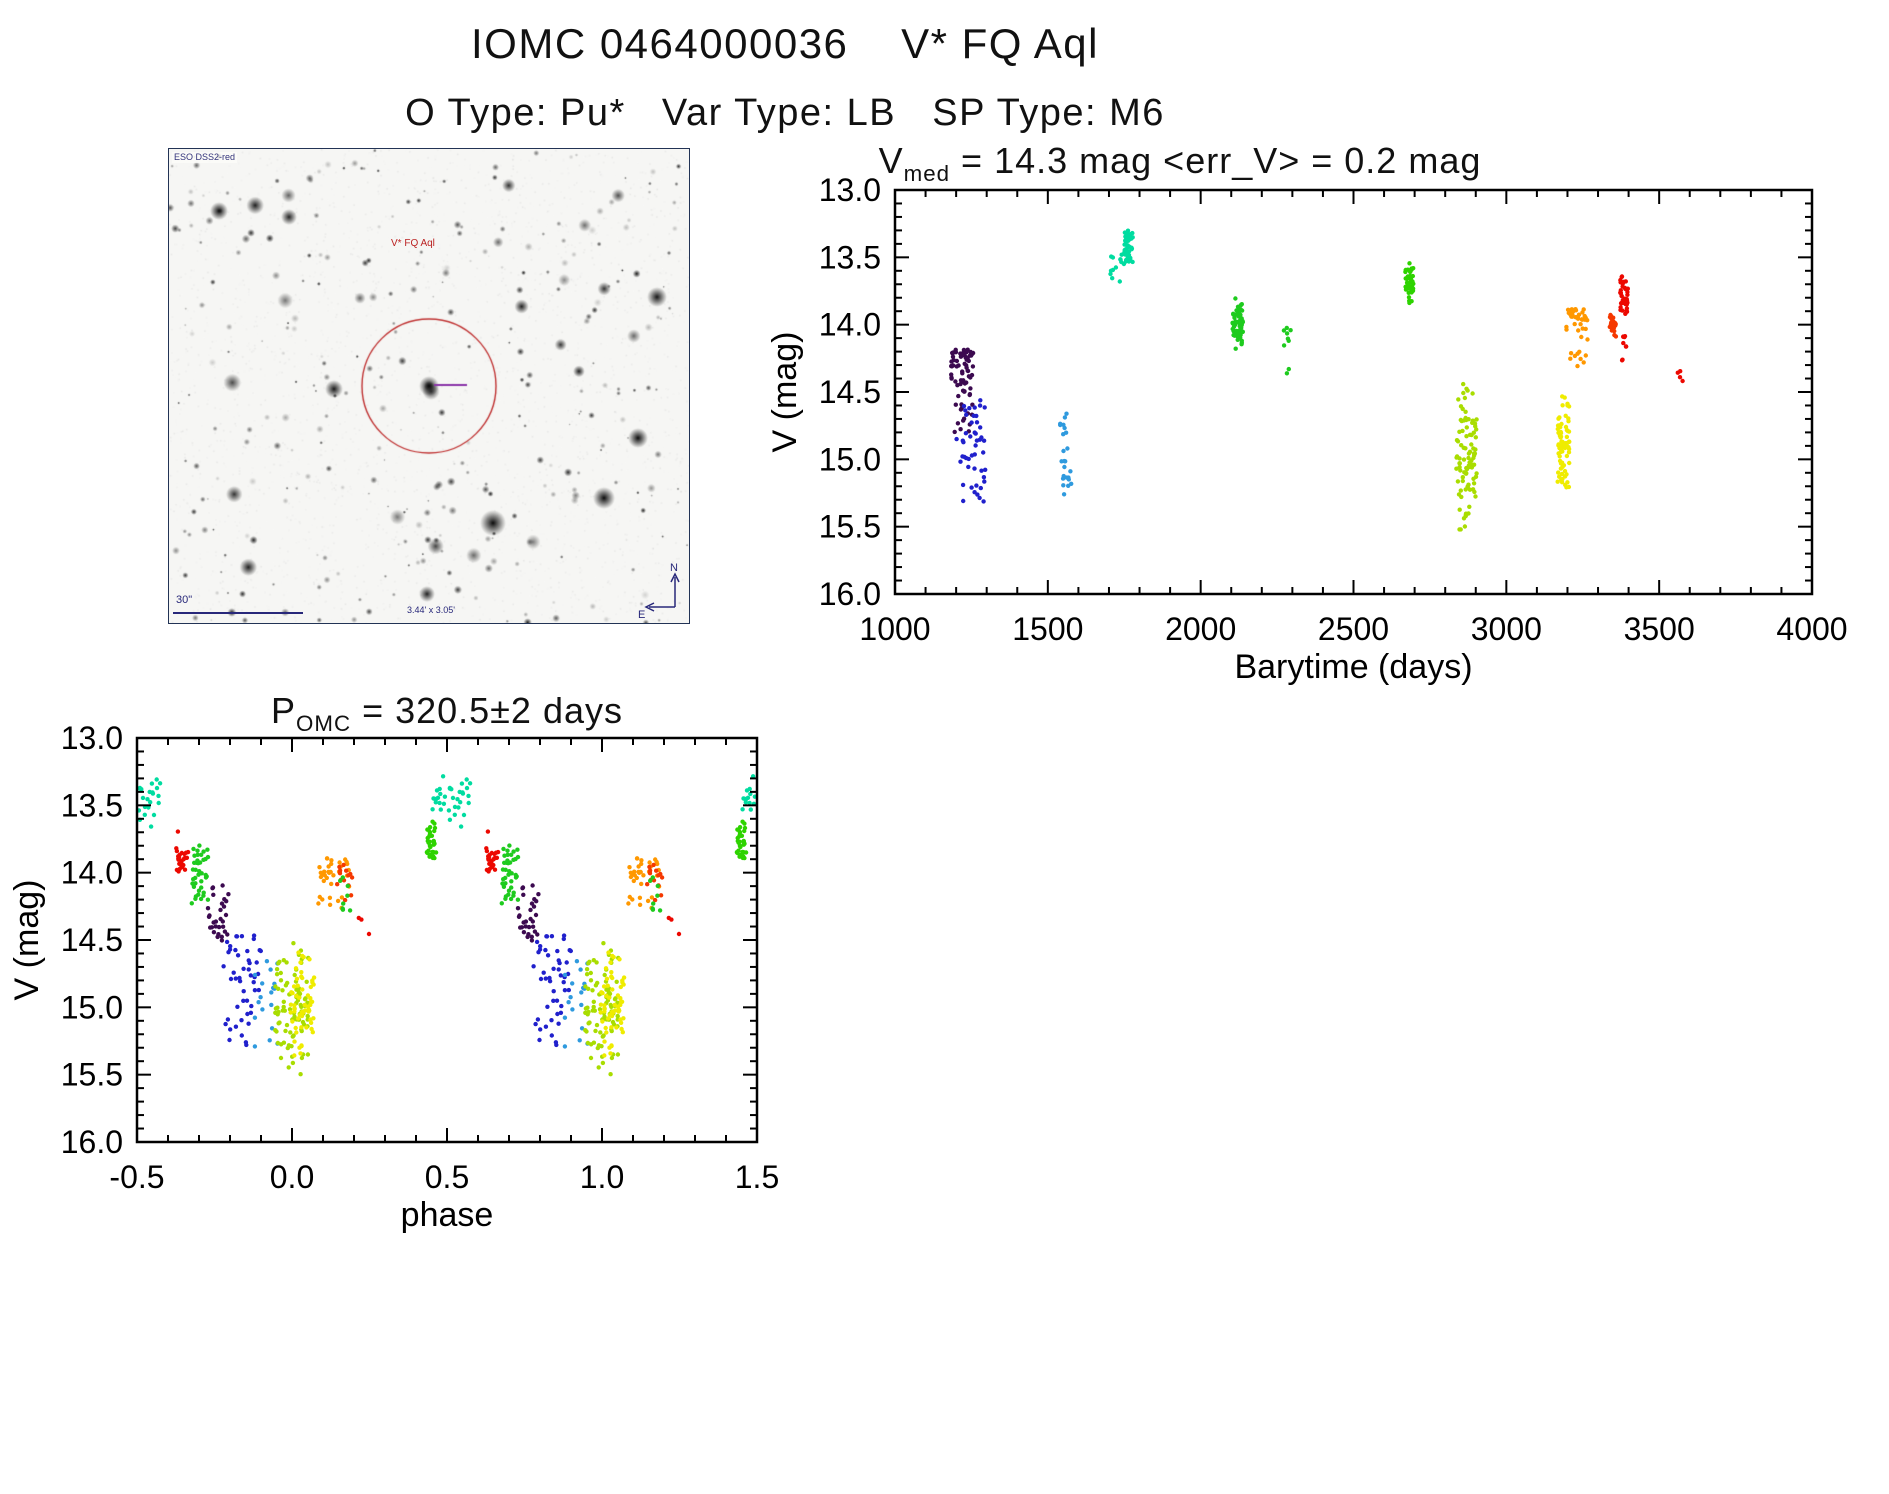 This screenshot has height=1494, width=1889. What do you see at coordinates (431, 610) in the screenshot?
I see `field-of-view-label: 3.44' x 3.05'` at bounding box center [431, 610].